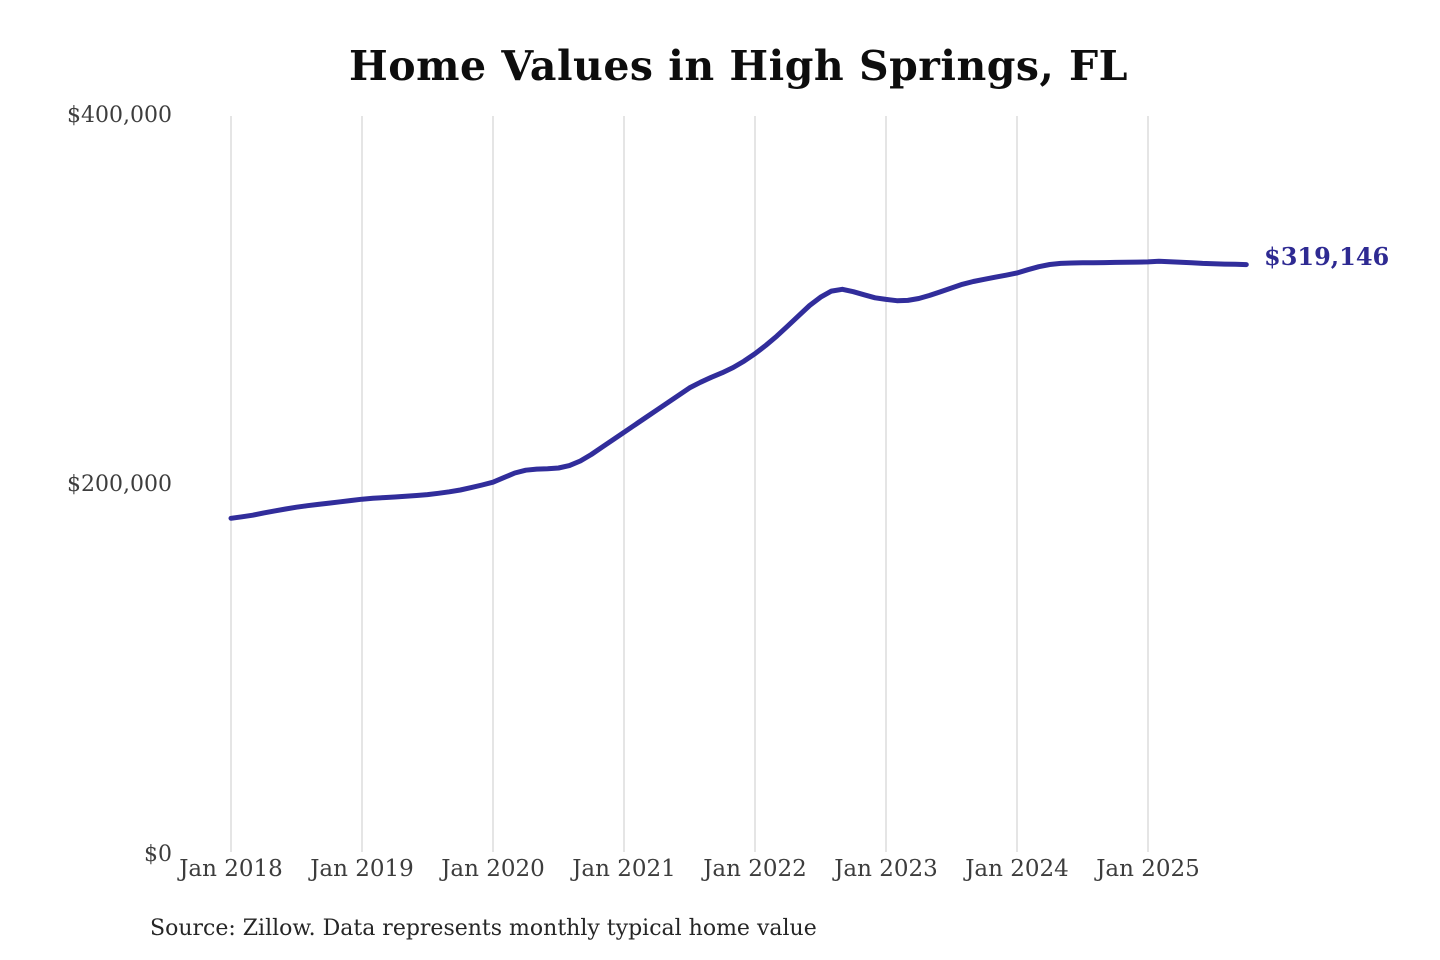  Describe the element at coordinates (119, 115) in the screenshot. I see `y-axis-tick-400k: $400,000` at that location.